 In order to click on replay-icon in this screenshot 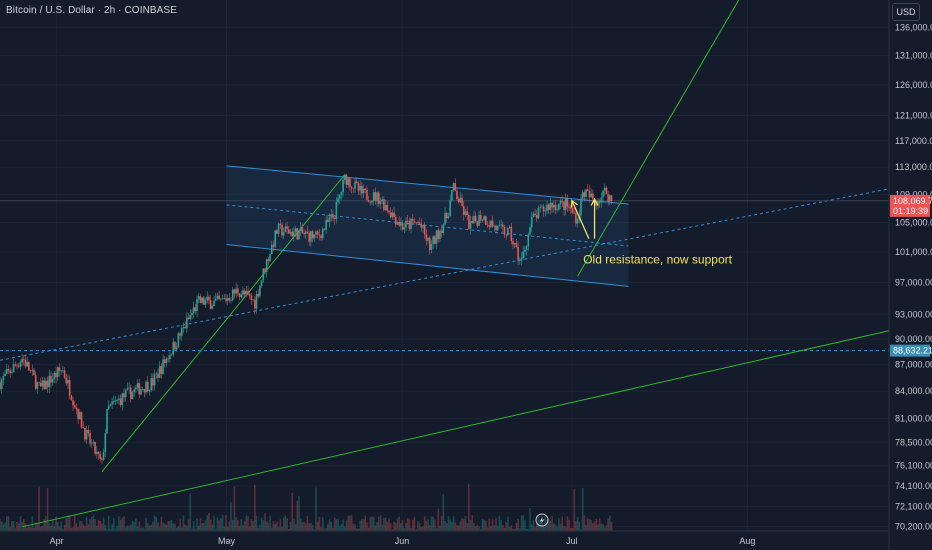, I will do `click(542, 520)`.